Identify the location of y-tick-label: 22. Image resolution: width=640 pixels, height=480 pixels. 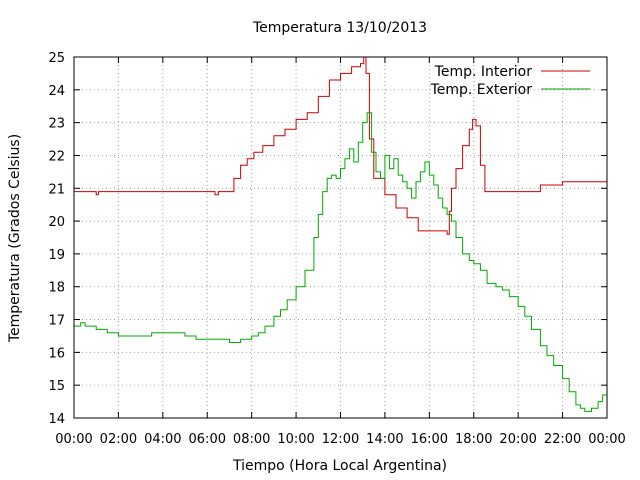
(56, 156).